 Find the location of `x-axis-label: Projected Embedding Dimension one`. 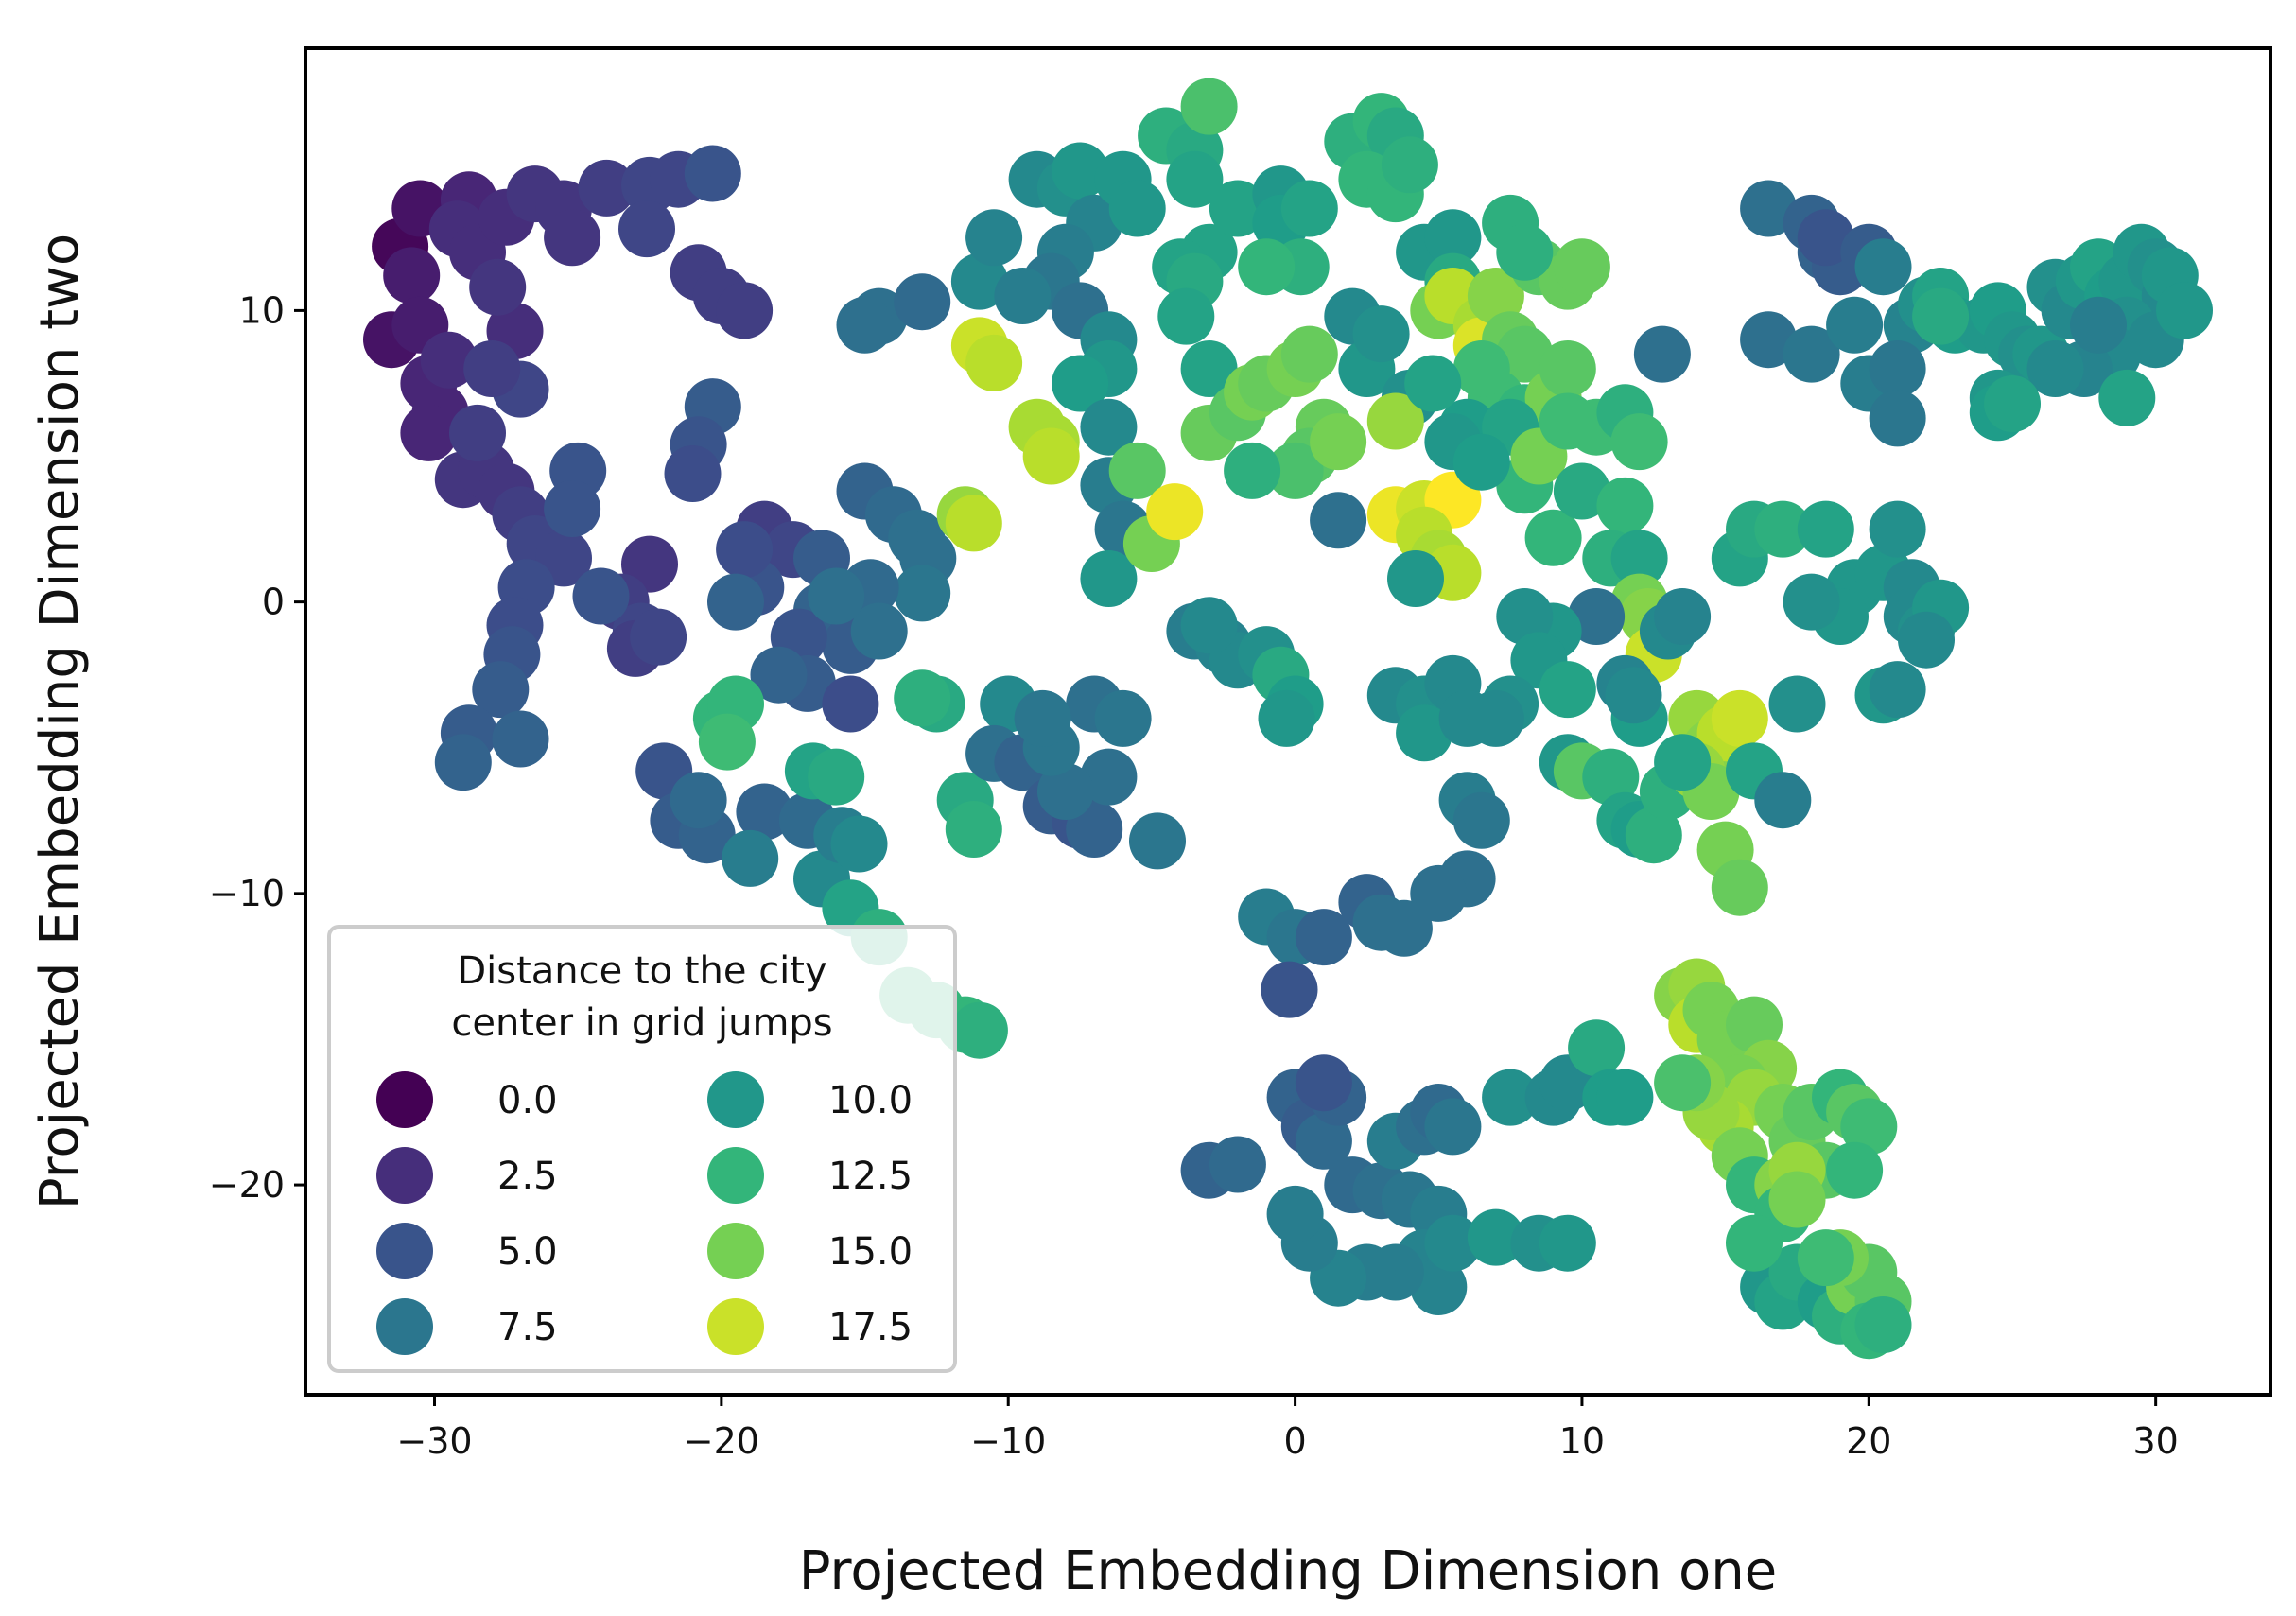

x-axis-label: Projected Embedding Dimension one is located at coordinates (1289, 1571).